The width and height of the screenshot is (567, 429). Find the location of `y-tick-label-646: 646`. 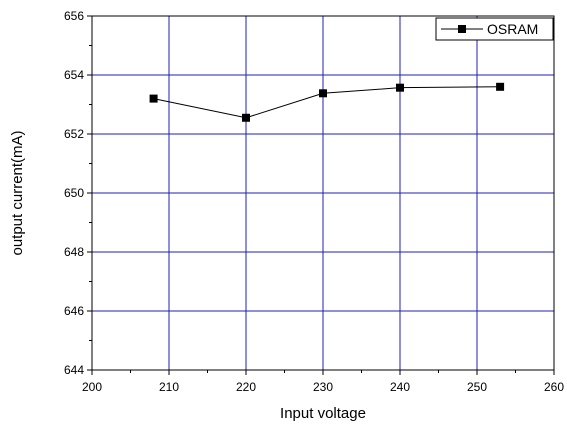

y-tick-label-646: 646 is located at coordinates (74, 311).